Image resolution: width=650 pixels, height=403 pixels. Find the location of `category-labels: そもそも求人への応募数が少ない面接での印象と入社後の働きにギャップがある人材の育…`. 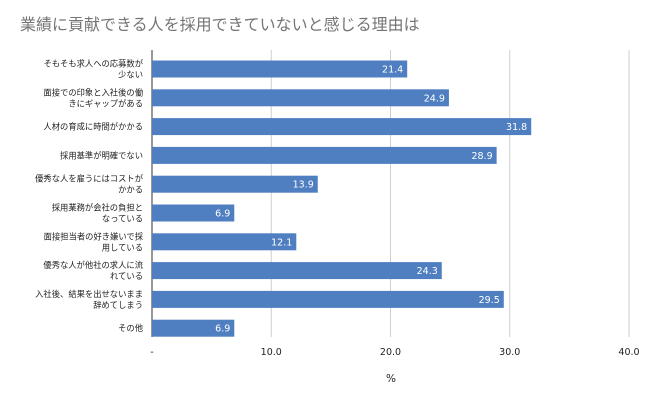

category-labels: そもそも求人への応募数が少ない面接での印象と入社後の働きにギャップがある人材の育… is located at coordinates (89, 196).